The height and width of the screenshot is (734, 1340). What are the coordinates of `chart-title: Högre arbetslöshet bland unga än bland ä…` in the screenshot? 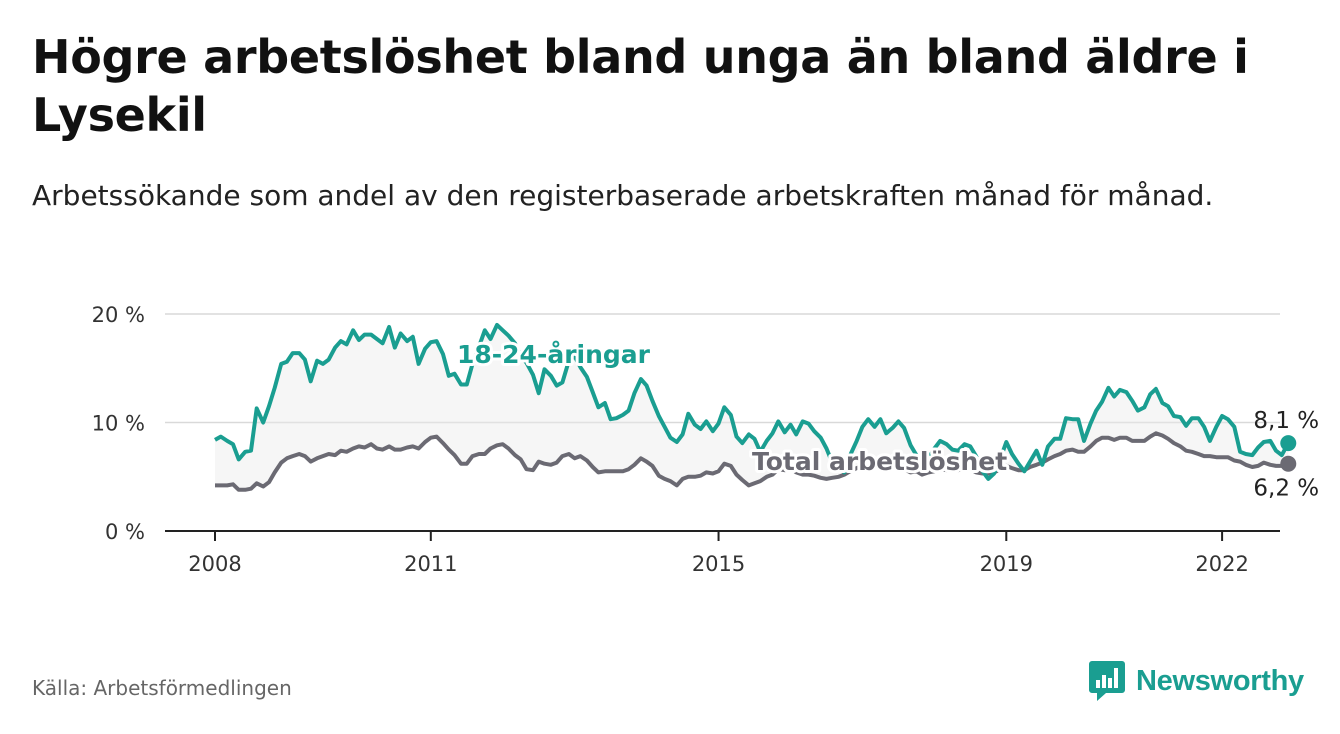 It's located at (640, 86).